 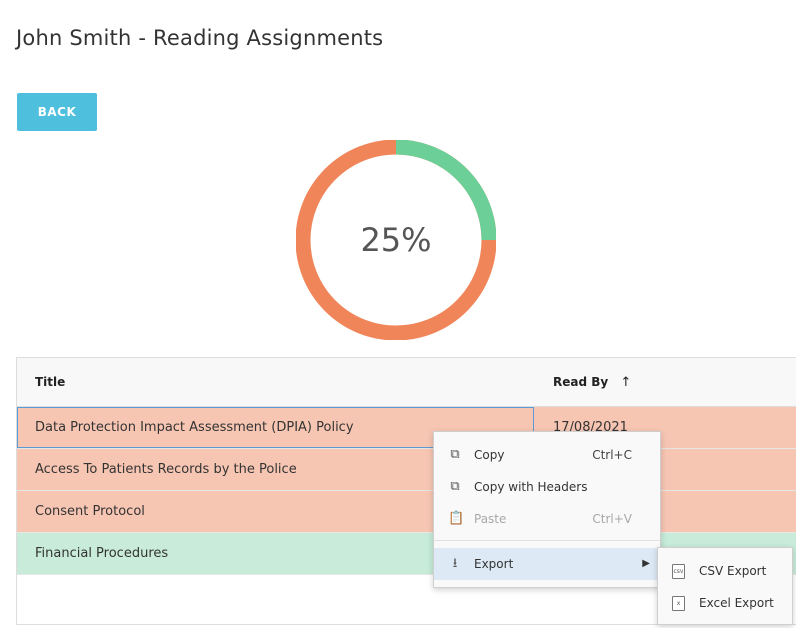 What do you see at coordinates (406, 512) in the screenshot?
I see `table-row: Consent Protocol` at bounding box center [406, 512].